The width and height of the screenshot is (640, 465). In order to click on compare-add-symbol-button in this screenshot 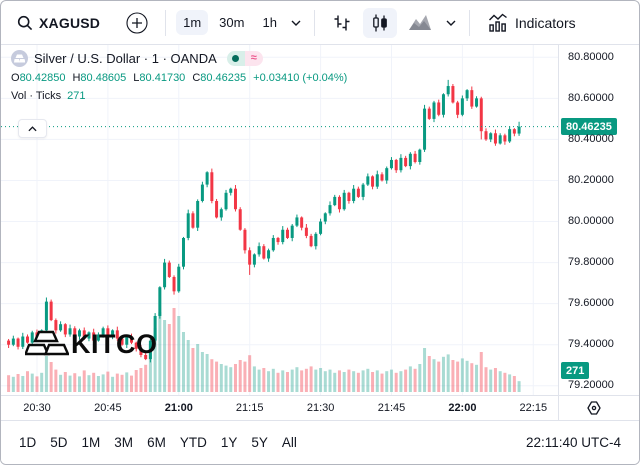, I will do `click(137, 23)`.